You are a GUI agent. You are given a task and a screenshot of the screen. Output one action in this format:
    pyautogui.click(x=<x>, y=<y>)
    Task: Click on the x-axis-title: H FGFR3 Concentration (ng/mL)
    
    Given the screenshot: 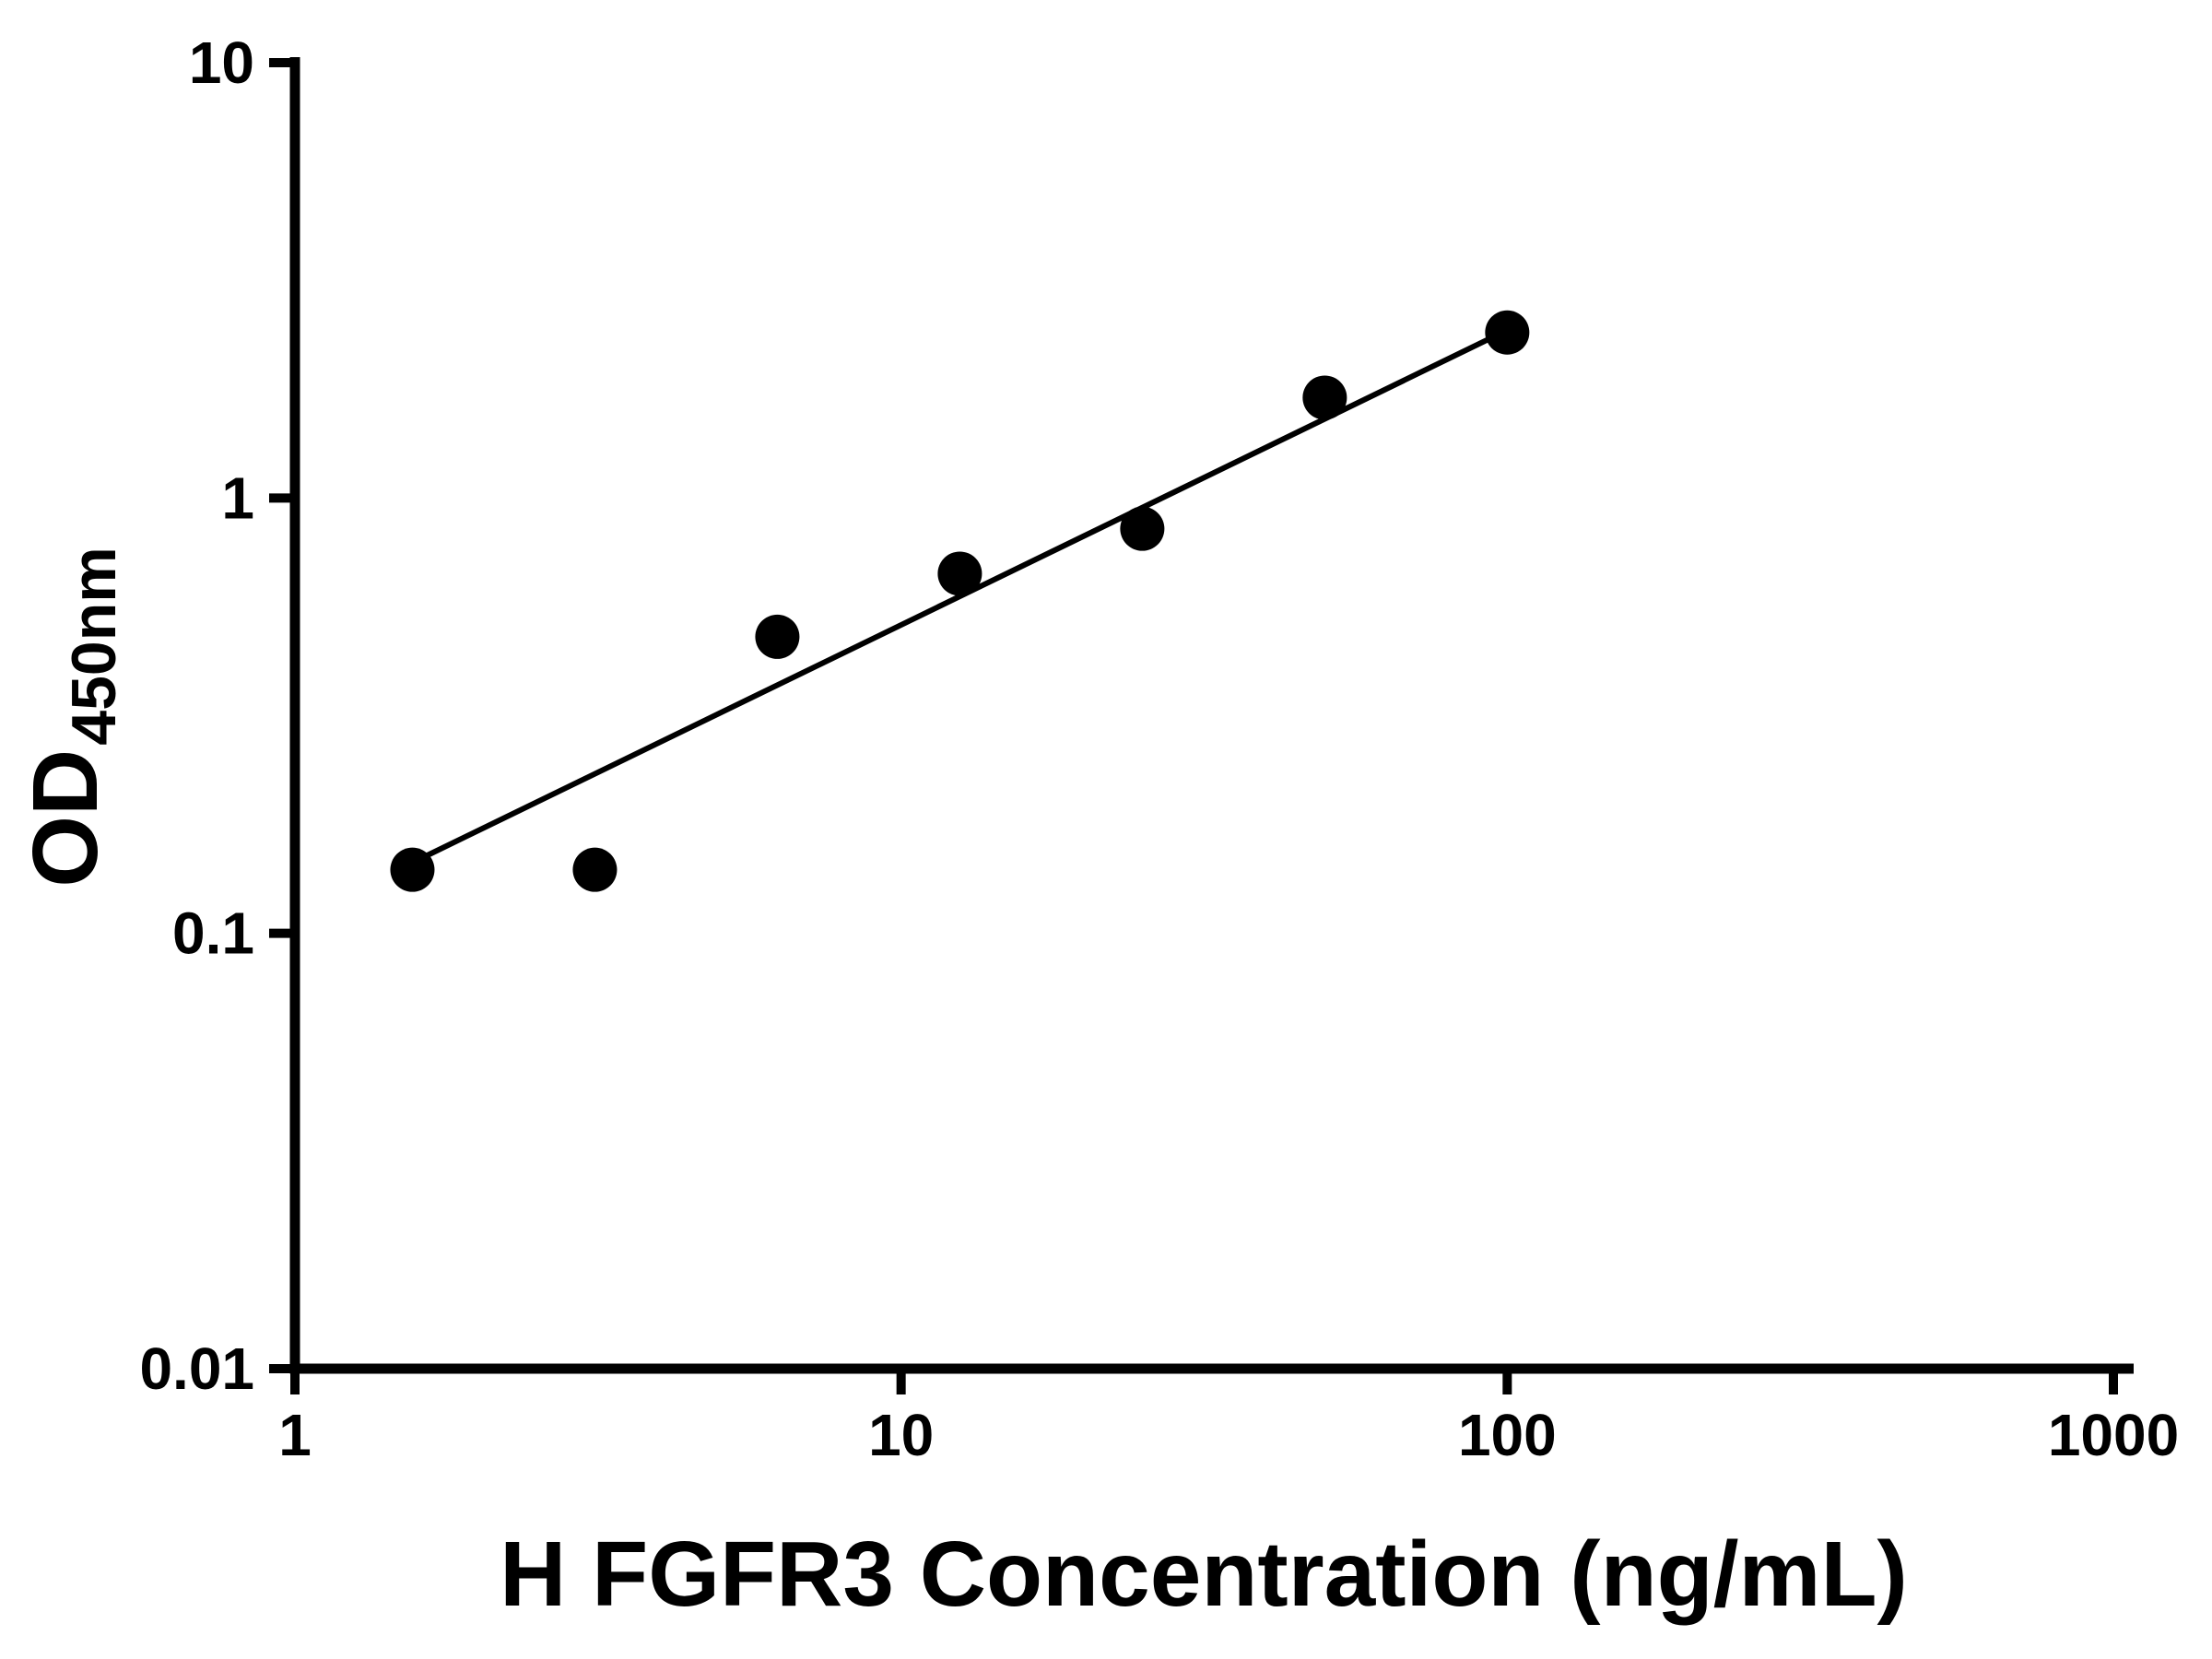 What is the action you would take?
    pyautogui.click(x=1204, y=1574)
    